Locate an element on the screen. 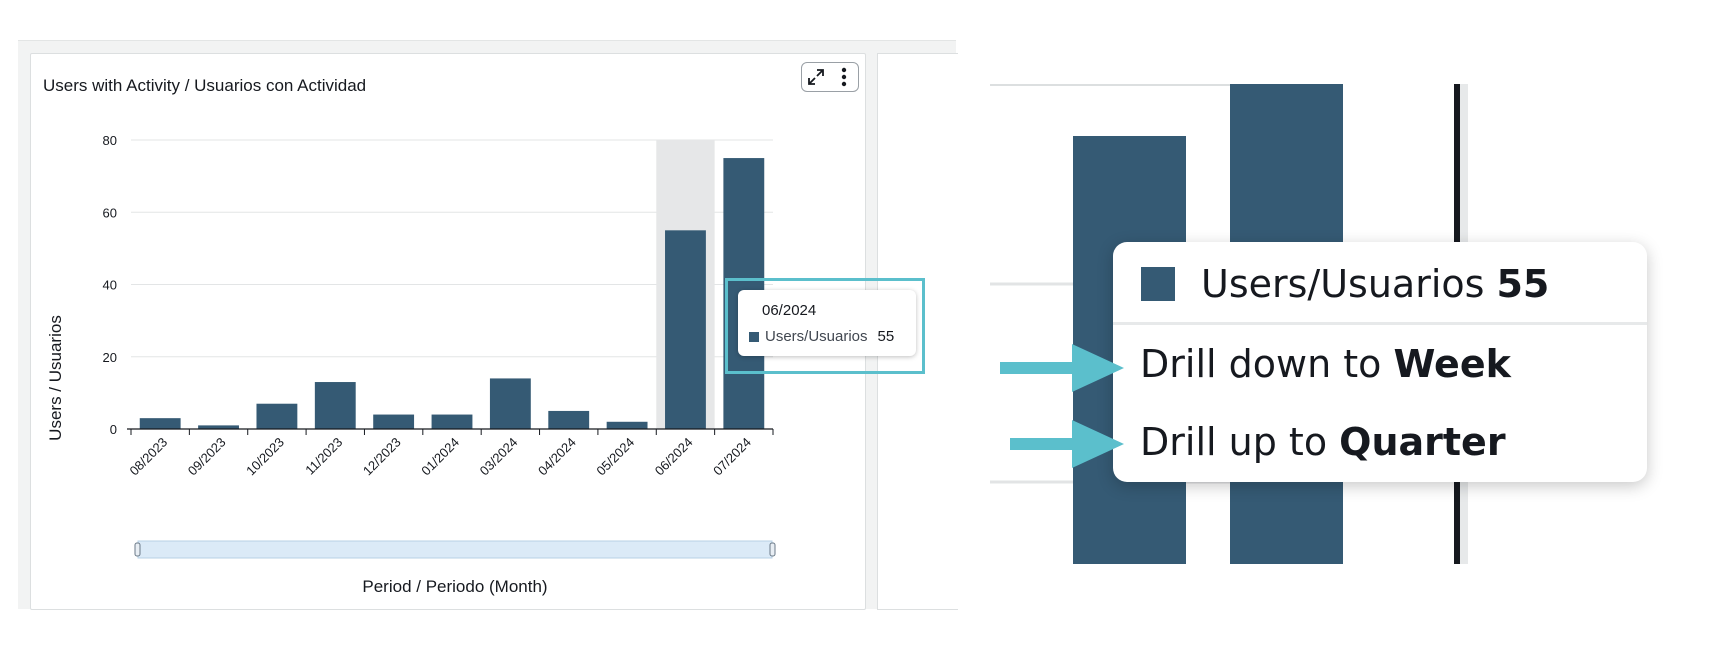  x-tick-label: 05/2024 is located at coordinates (615, 457).